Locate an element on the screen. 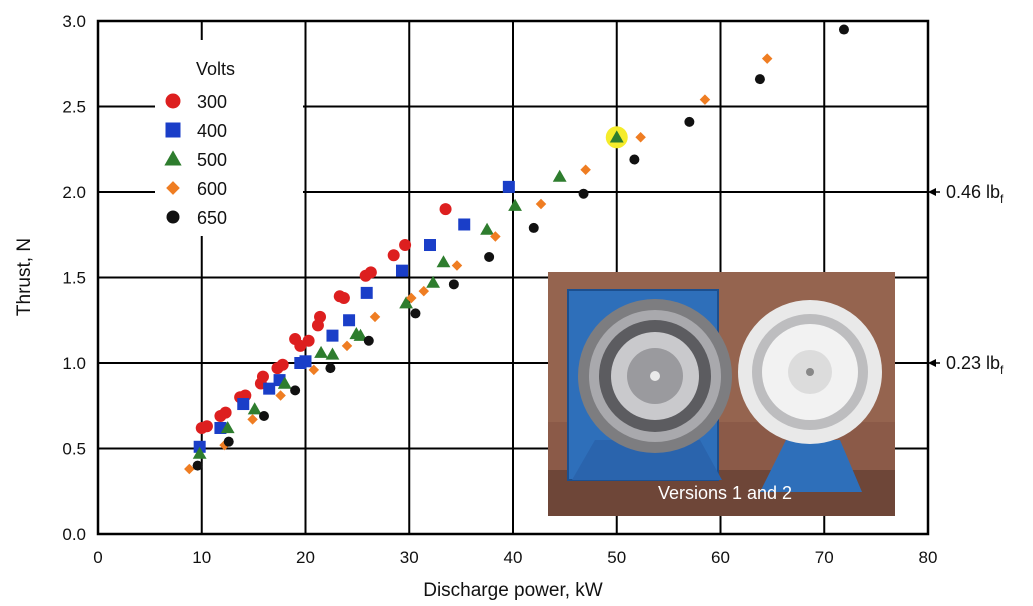 This screenshot has width=1033, height=606. x-tick-label: 20 is located at coordinates (305, 557).